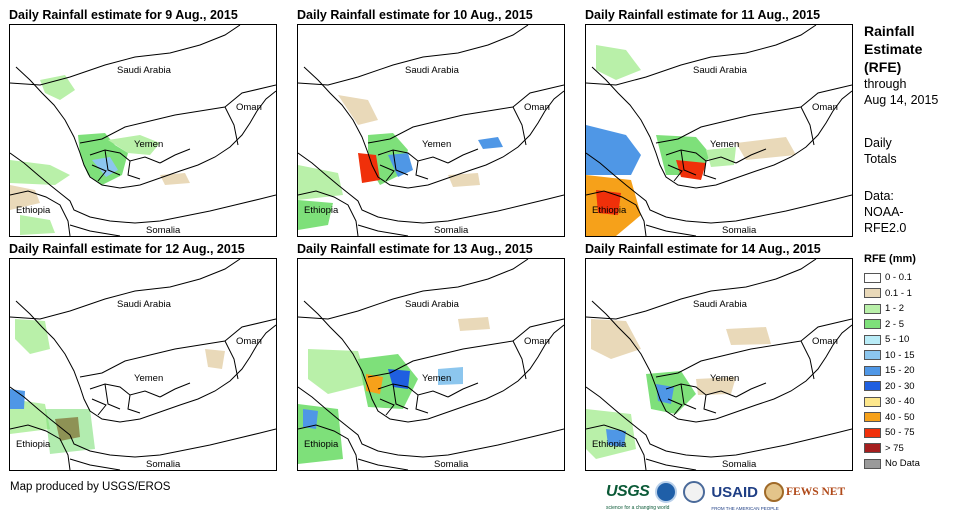  What do you see at coordinates (628, 491) in the screenshot?
I see `usgs-wordmark: USGS` at bounding box center [628, 491].